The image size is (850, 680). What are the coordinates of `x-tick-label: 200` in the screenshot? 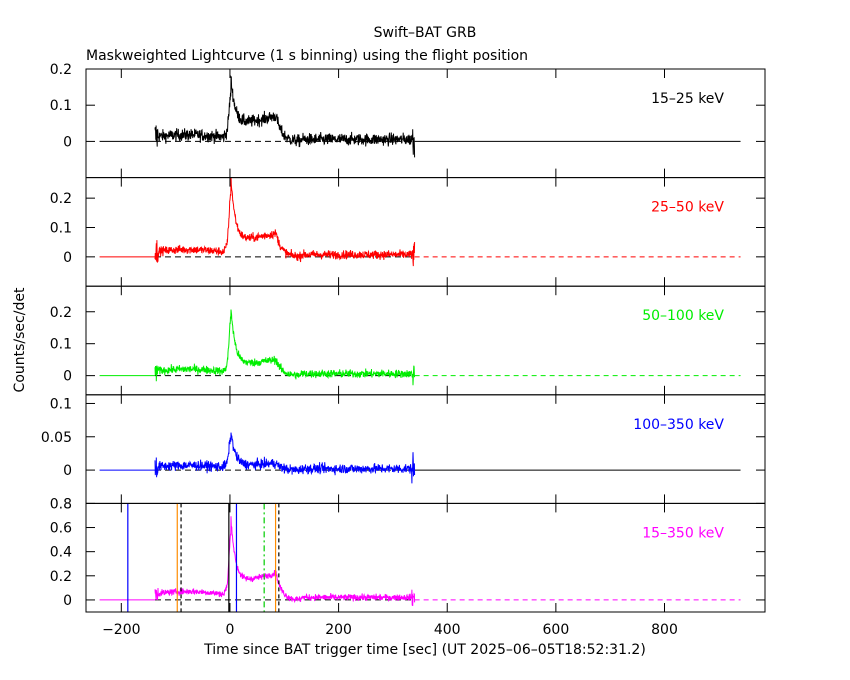 It's located at (338, 630).